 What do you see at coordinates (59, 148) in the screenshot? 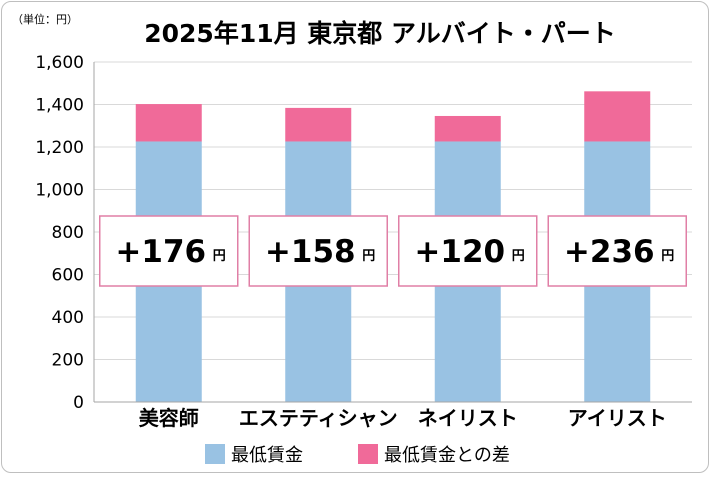
I see `y-tick-label: 1,200` at bounding box center [59, 148].